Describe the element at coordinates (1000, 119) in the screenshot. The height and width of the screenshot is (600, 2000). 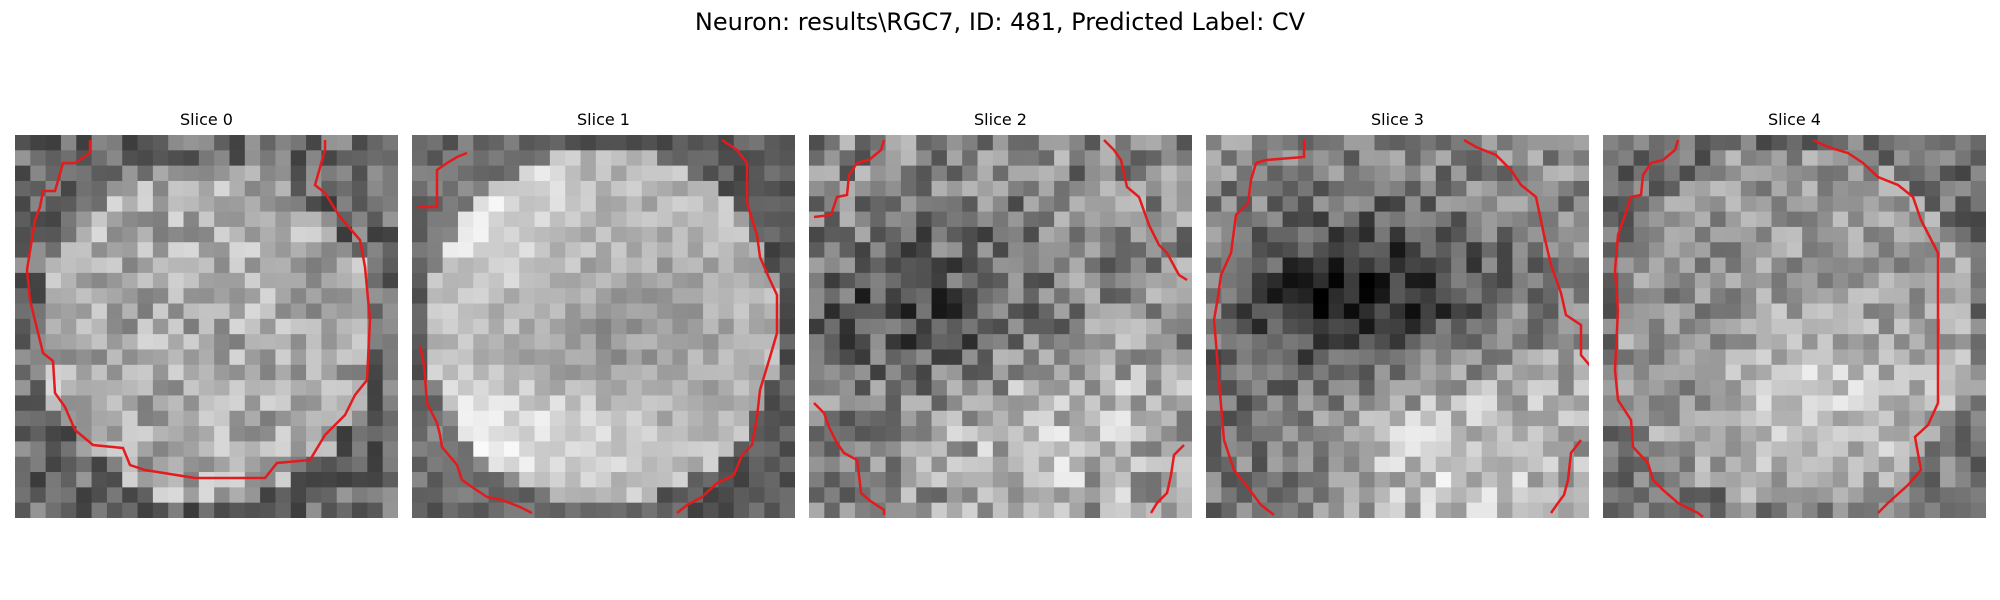
I see `slice-title: Slice 2` at that location.